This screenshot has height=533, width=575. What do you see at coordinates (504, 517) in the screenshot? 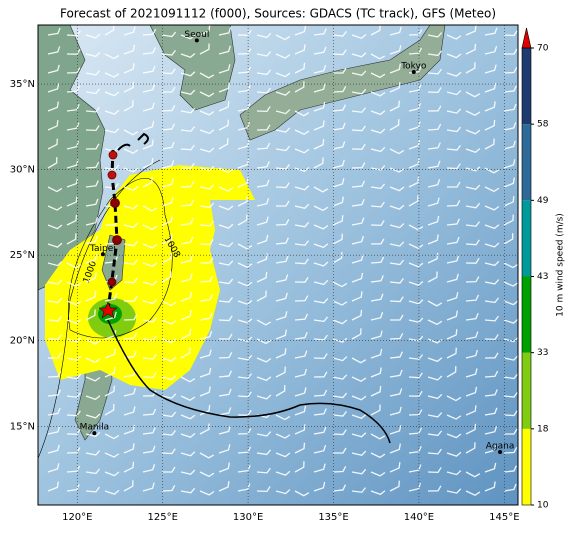
I see `lon-tick-label: 145°E` at bounding box center [504, 517].